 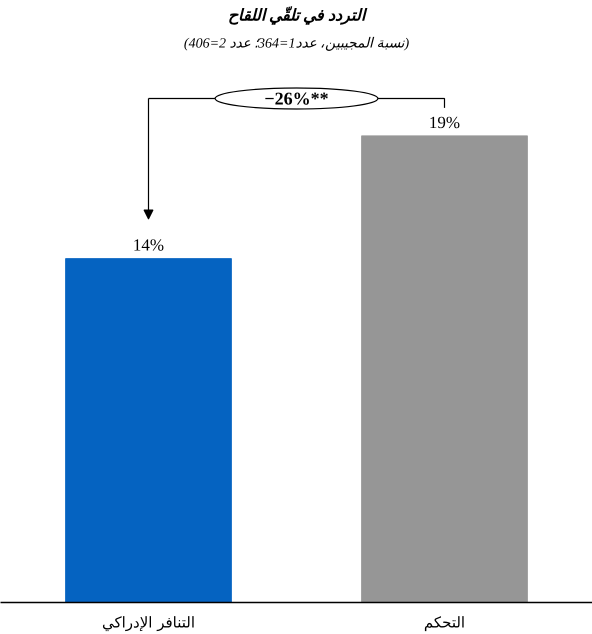 I want to click on chart-subtitle: (نسبة المجيبين، عدد1=364؛ عدد 2=406), so click(x=297, y=44).